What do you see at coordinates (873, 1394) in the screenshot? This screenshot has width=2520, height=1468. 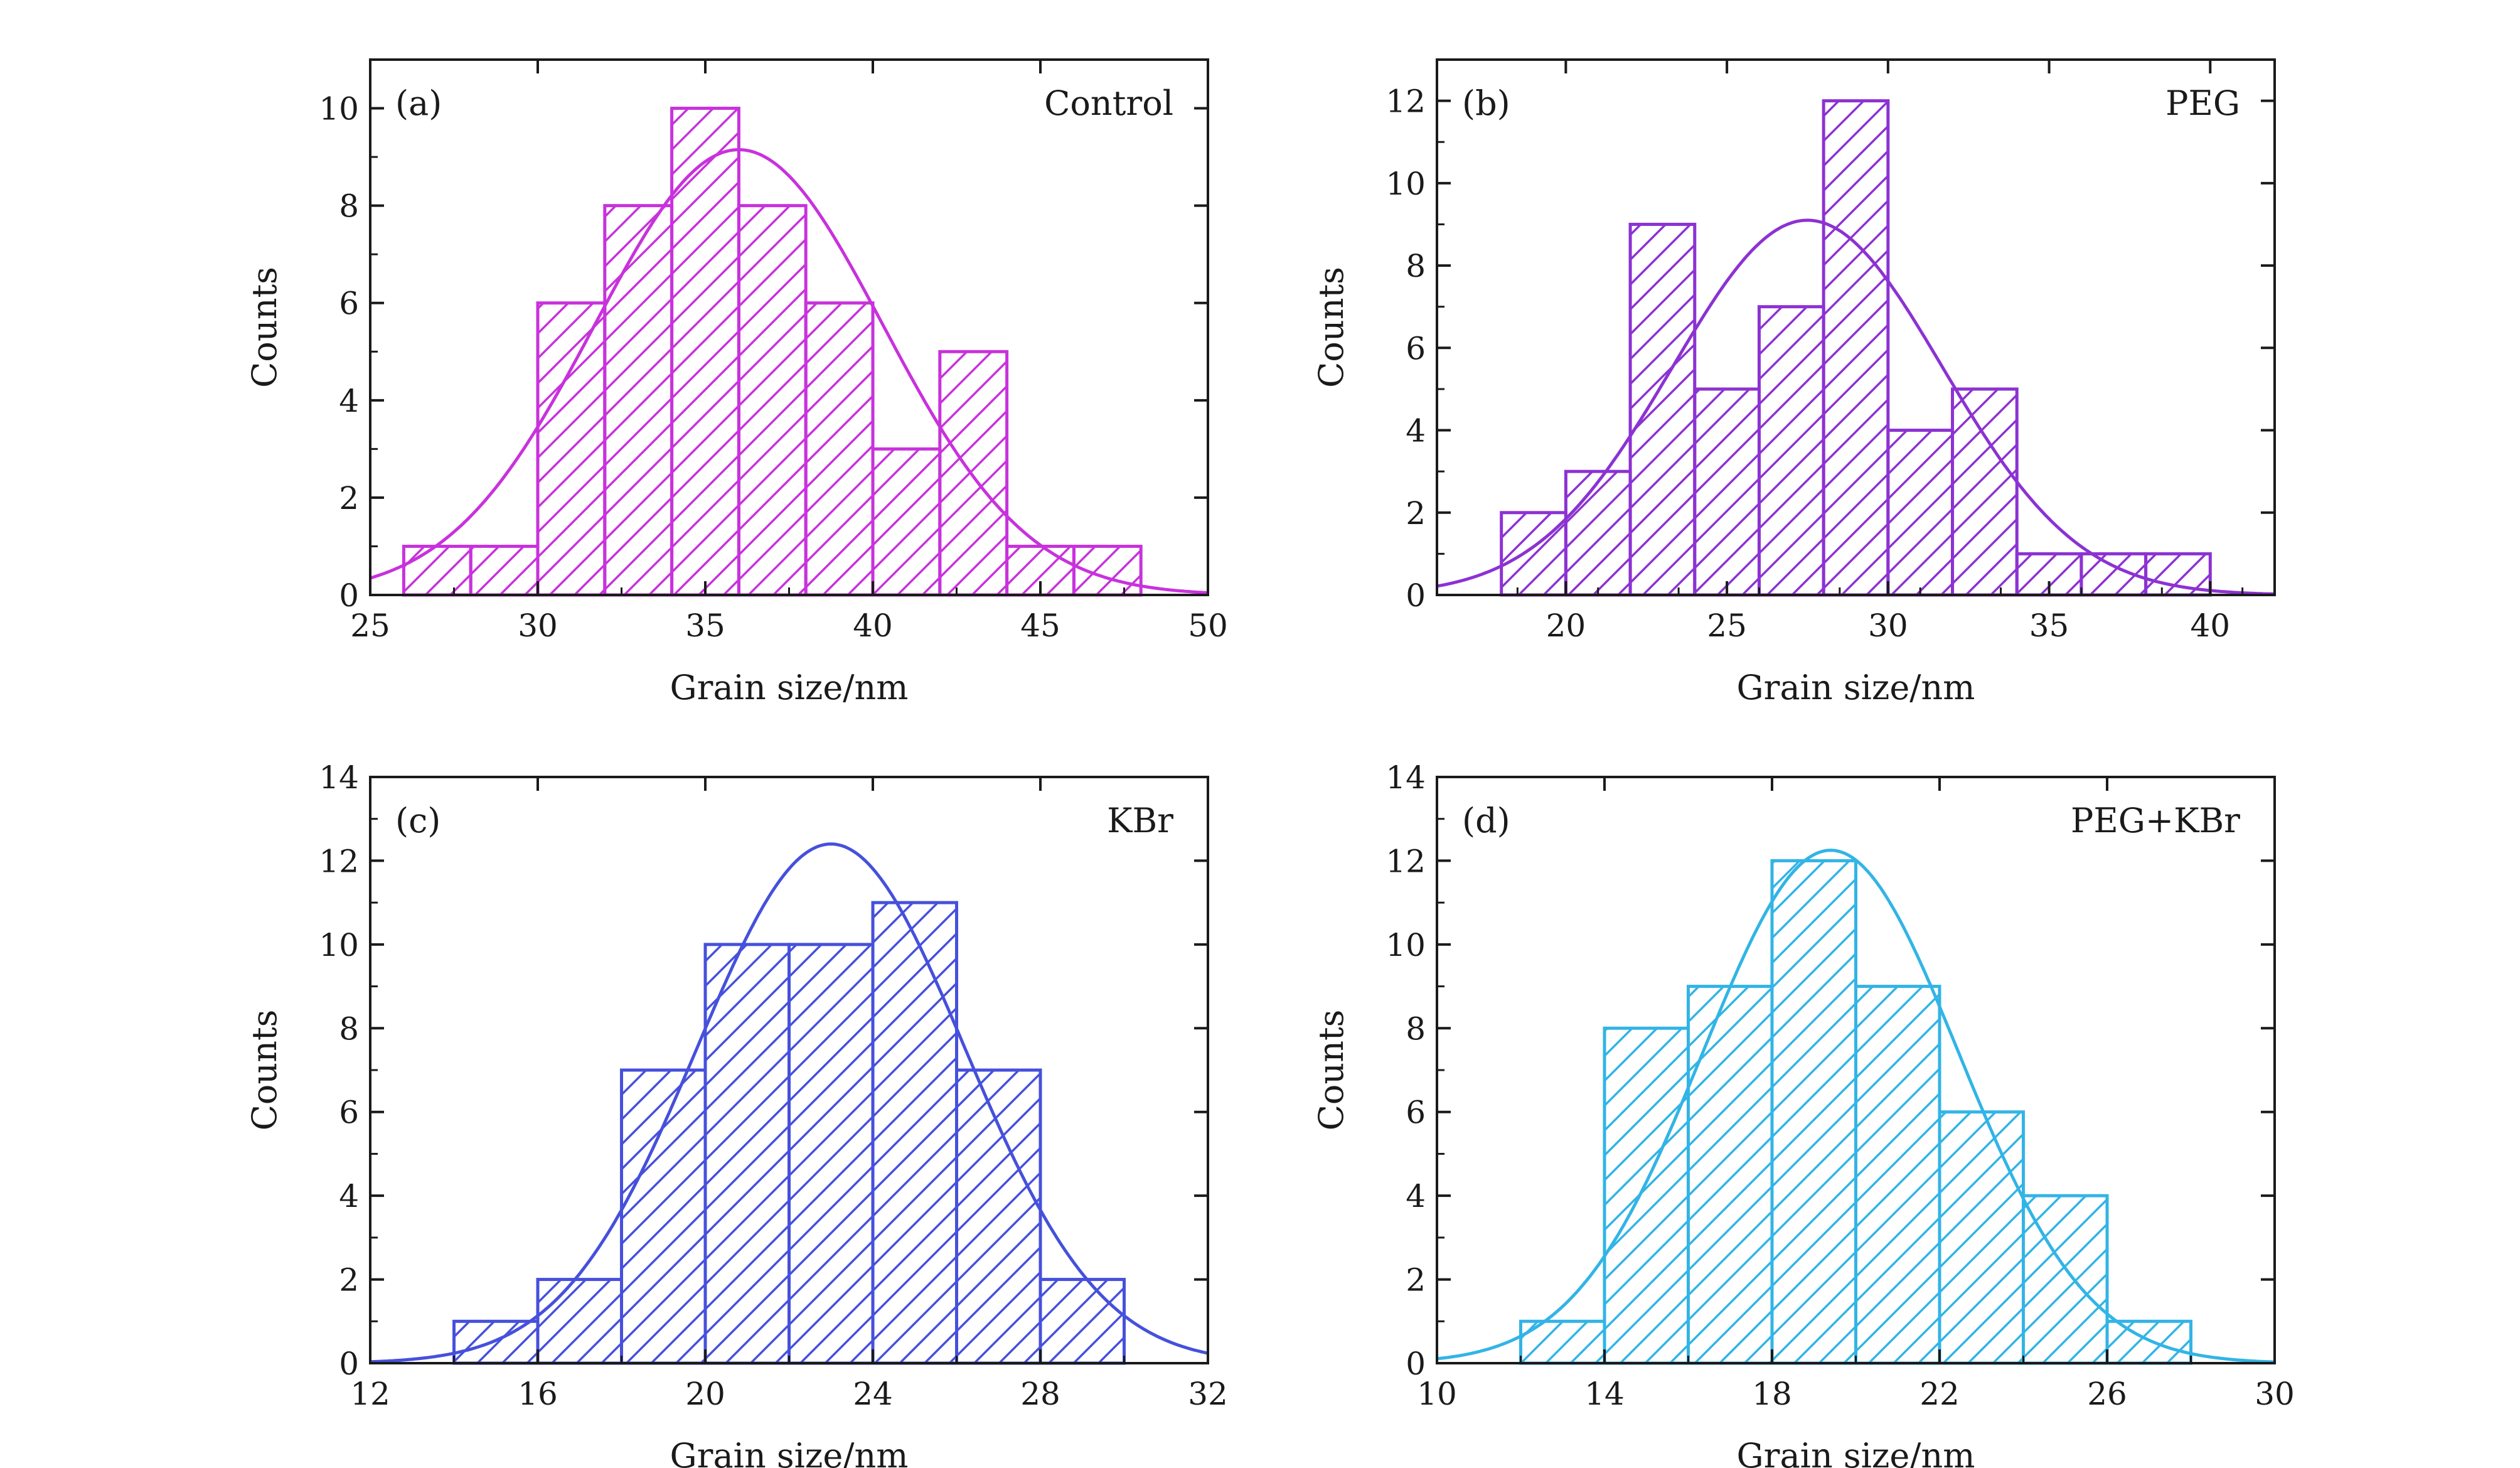 I see `x-tick-label: 24` at bounding box center [873, 1394].